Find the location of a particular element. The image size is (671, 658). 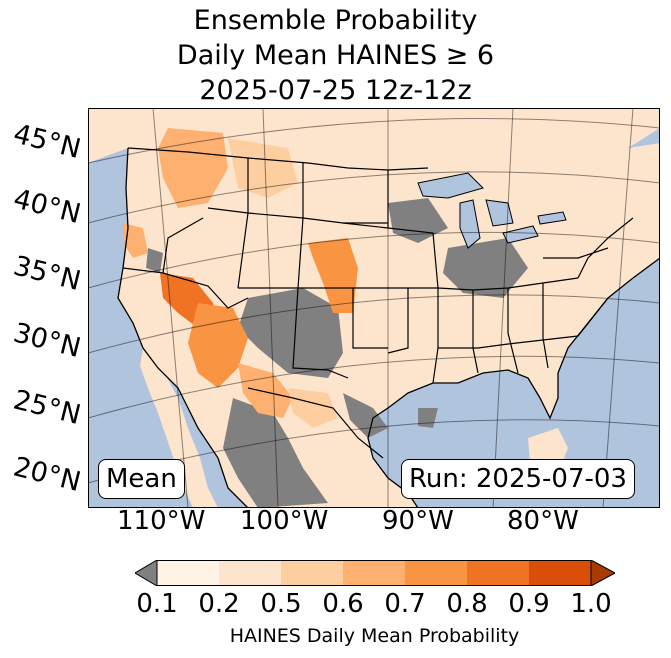

colorbar-frame is located at coordinates (374, 573).